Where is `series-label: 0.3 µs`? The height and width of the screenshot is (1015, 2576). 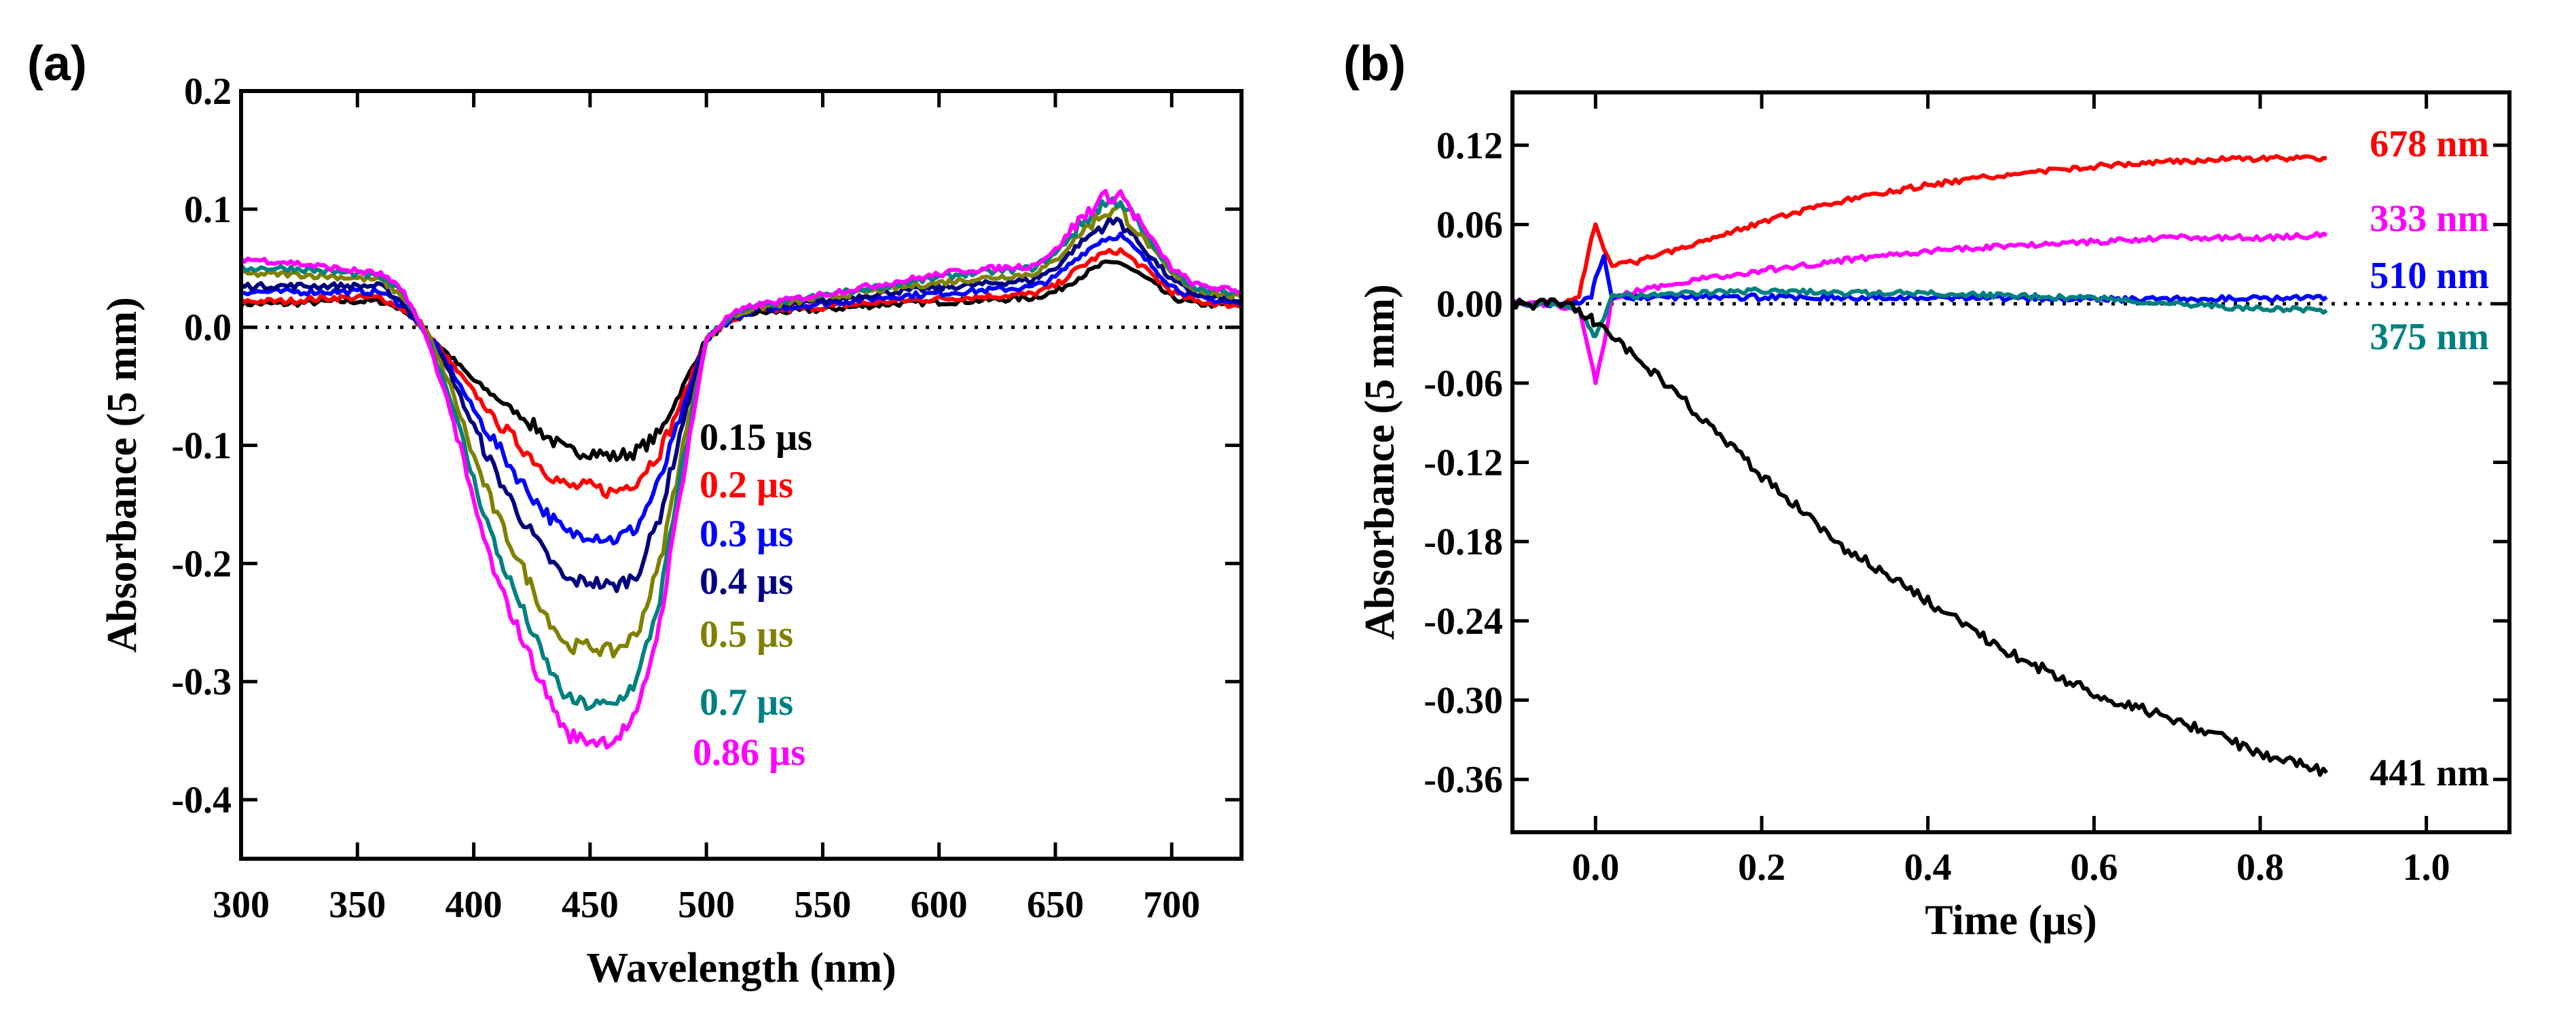 series-label: 0.3 µs is located at coordinates (746, 534).